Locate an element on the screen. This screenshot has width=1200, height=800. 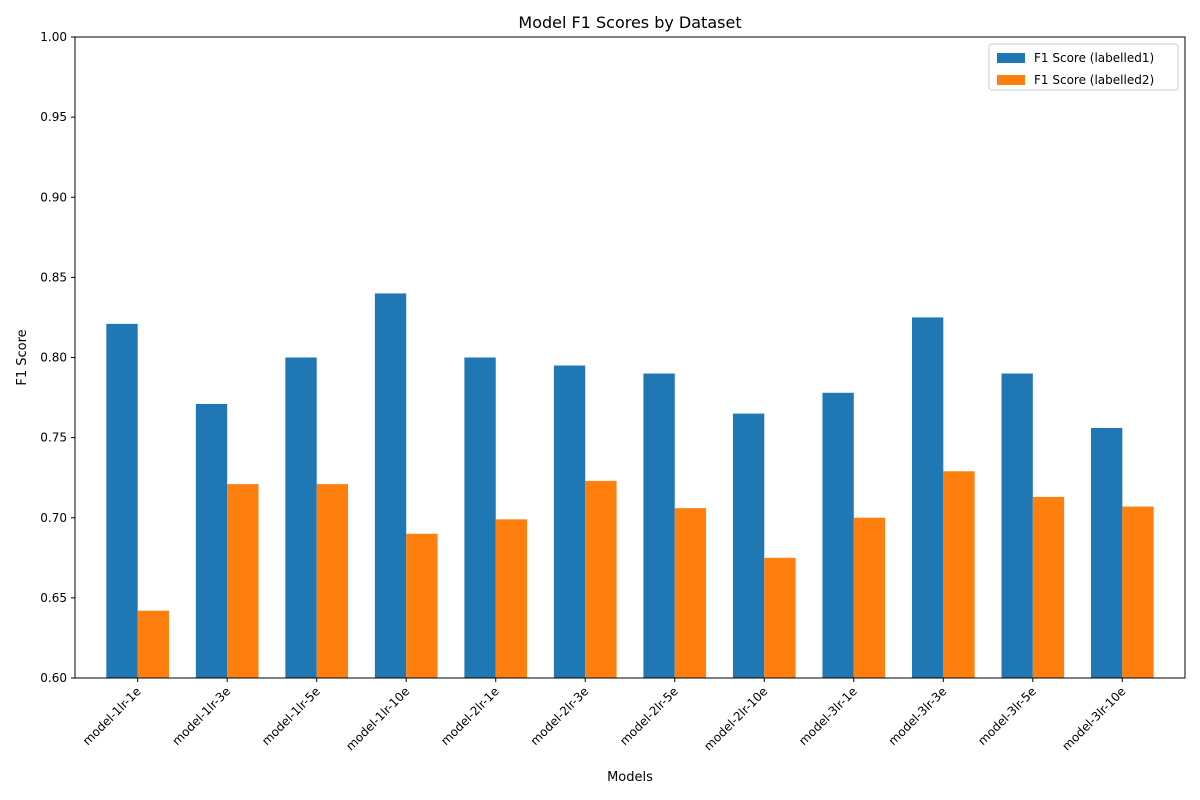
bar-series2-model-1lr-3e is located at coordinates (243, 581).